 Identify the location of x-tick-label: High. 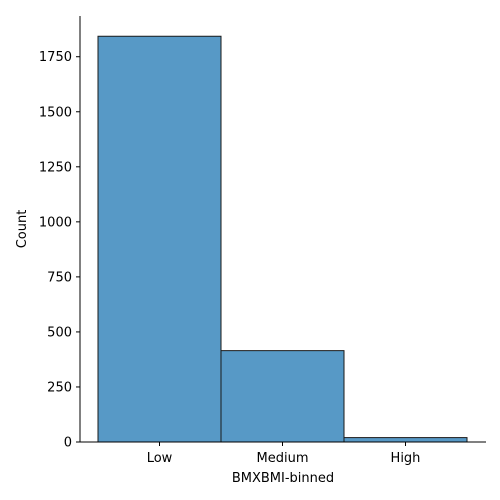
(406, 458).